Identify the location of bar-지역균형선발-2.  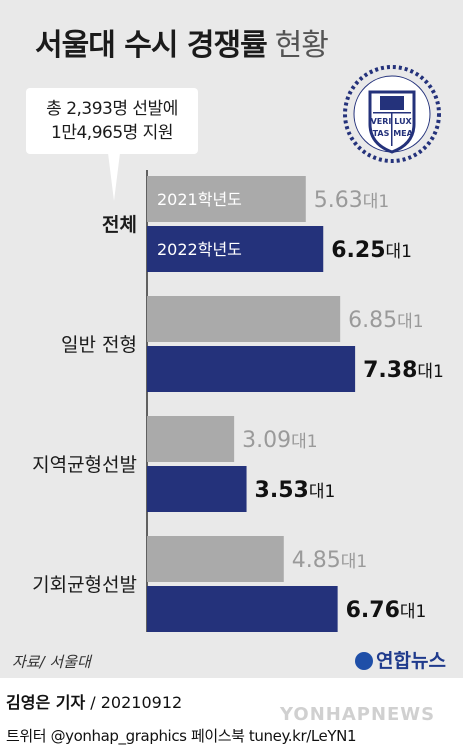
(197, 489).